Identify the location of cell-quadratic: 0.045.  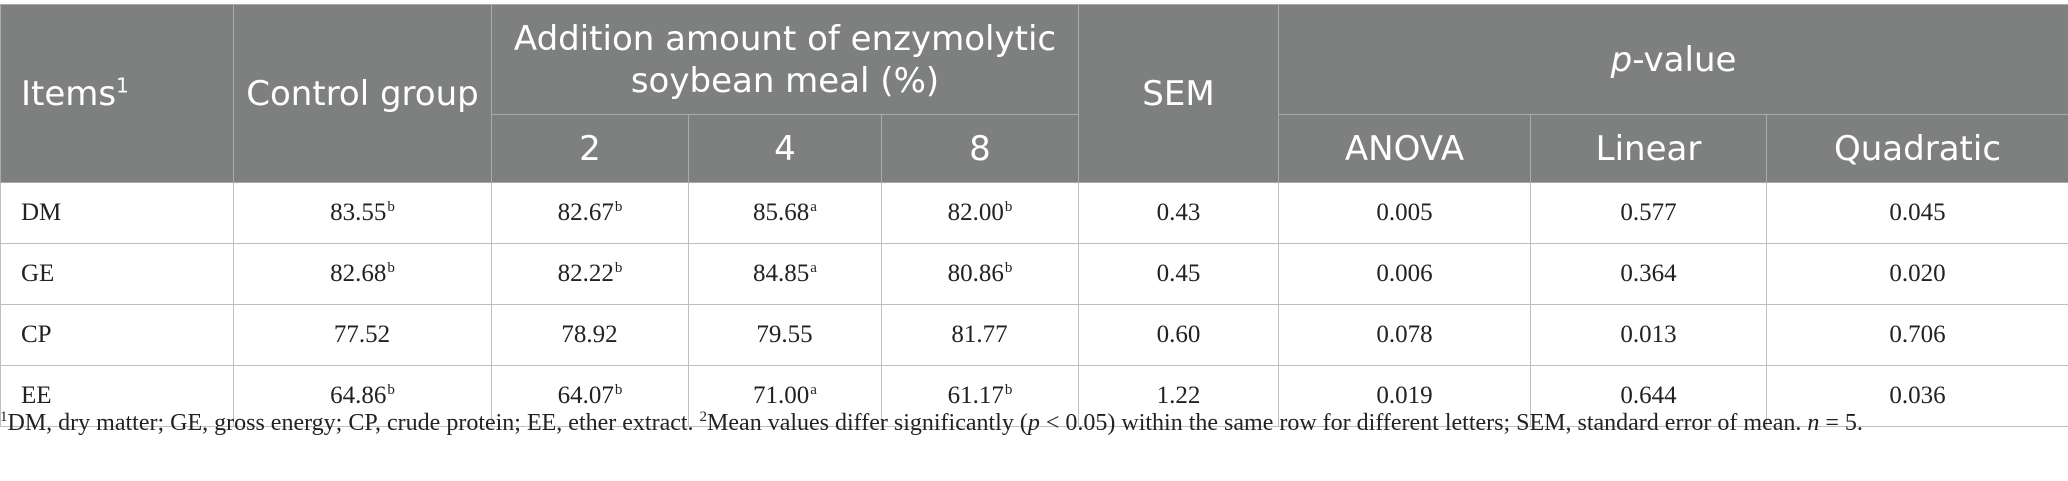
(1916, 213).